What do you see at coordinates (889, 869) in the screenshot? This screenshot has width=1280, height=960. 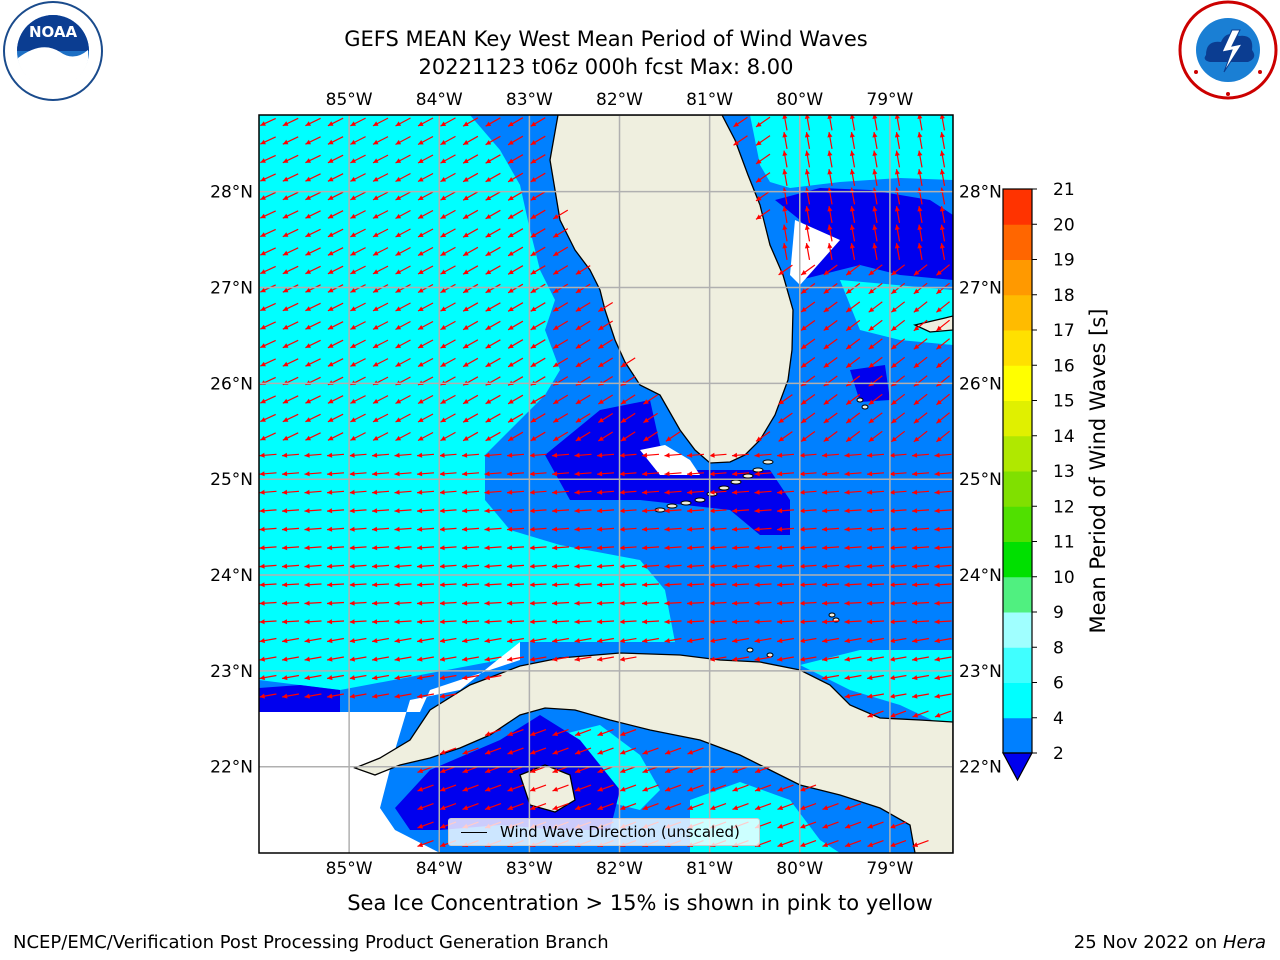 I see `lon-tick-label-bottom: 79°W` at bounding box center [889, 869].